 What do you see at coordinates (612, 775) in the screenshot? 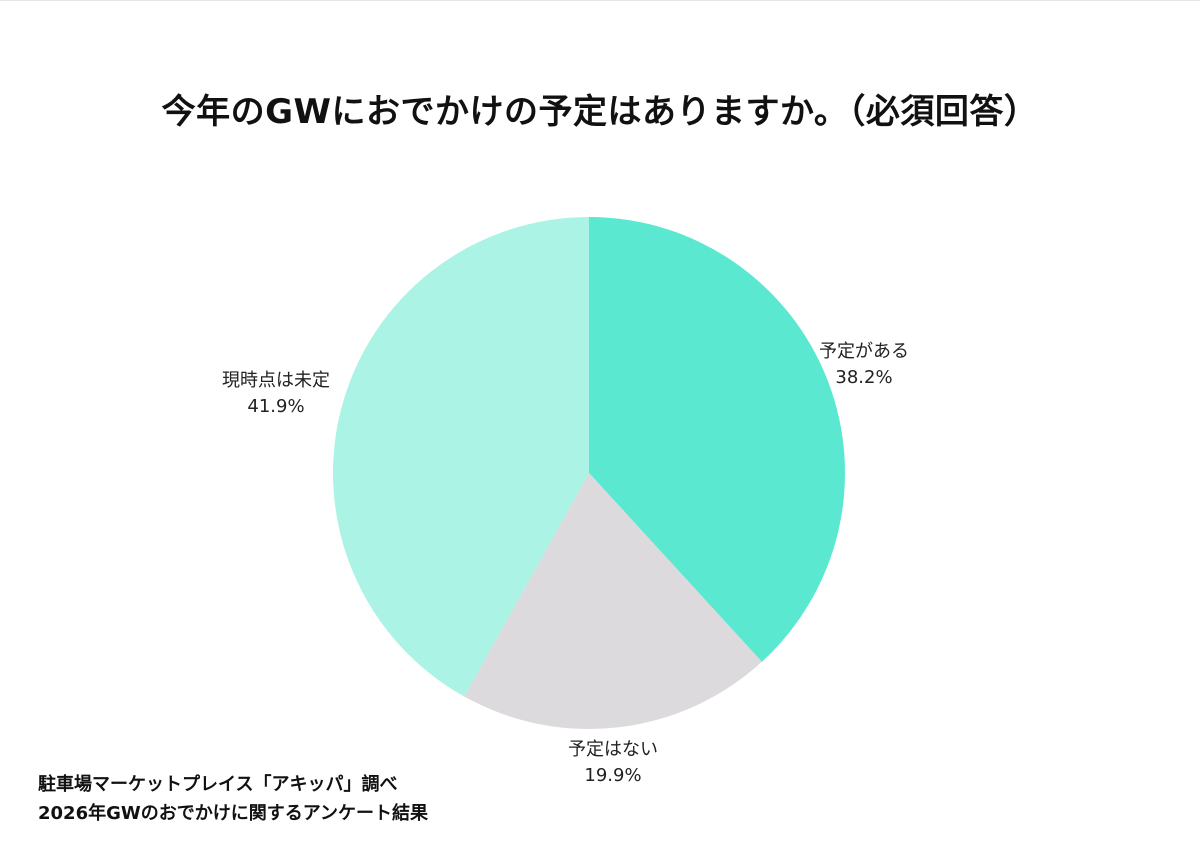
I see `slice-value-2: 19.9%` at bounding box center [612, 775].